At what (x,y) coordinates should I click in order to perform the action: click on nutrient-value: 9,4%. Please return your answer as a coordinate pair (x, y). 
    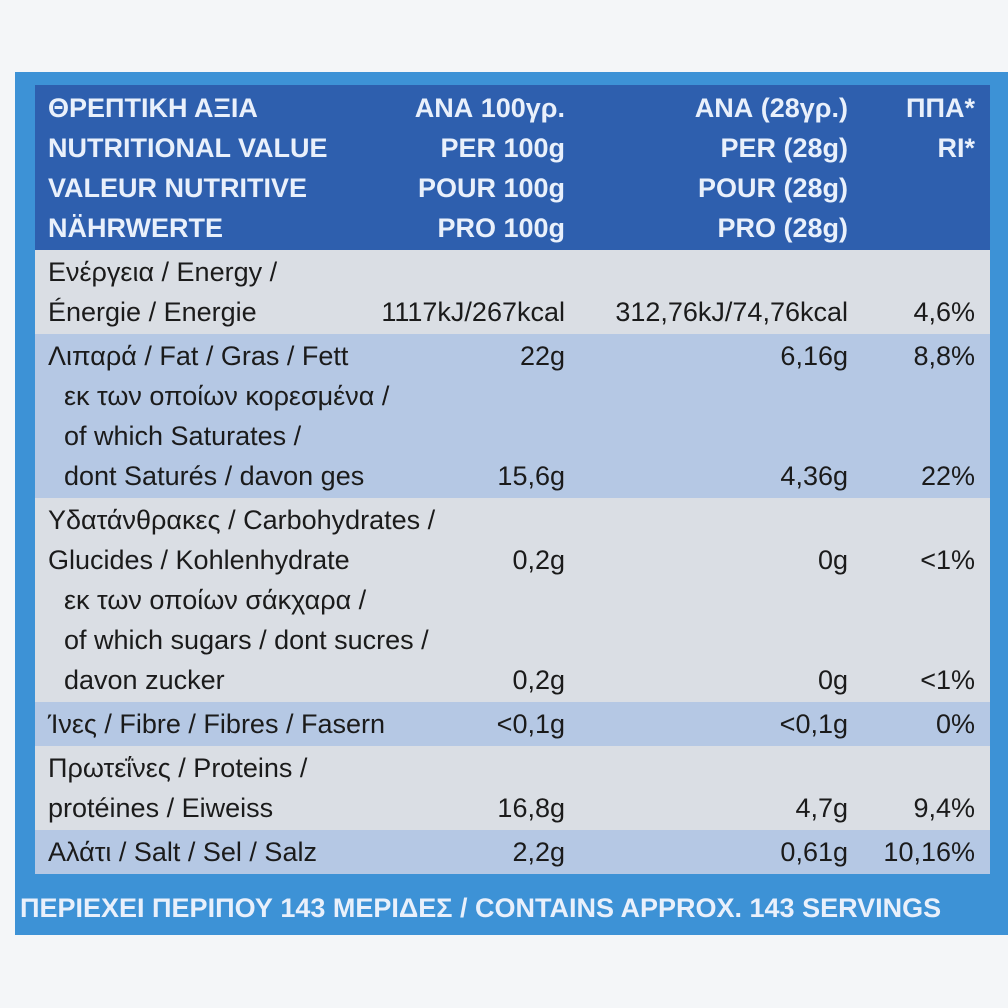
    Looking at the image, I should click on (944, 808).